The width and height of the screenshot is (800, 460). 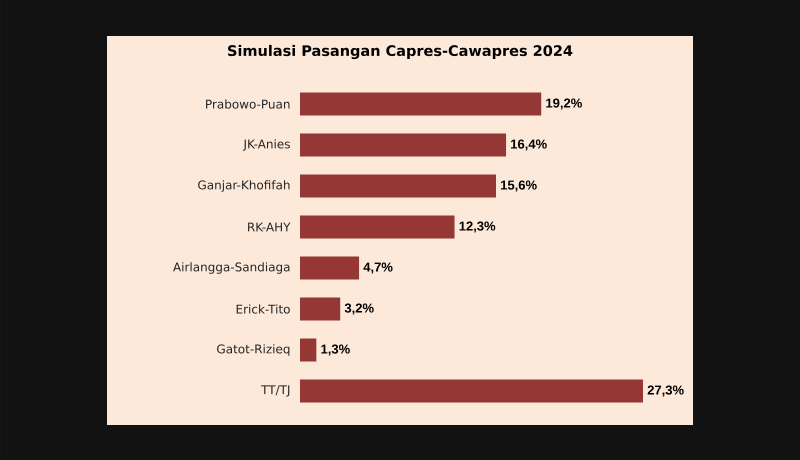 What do you see at coordinates (335, 350) in the screenshot?
I see `data-label: 1,3%` at bounding box center [335, 350].